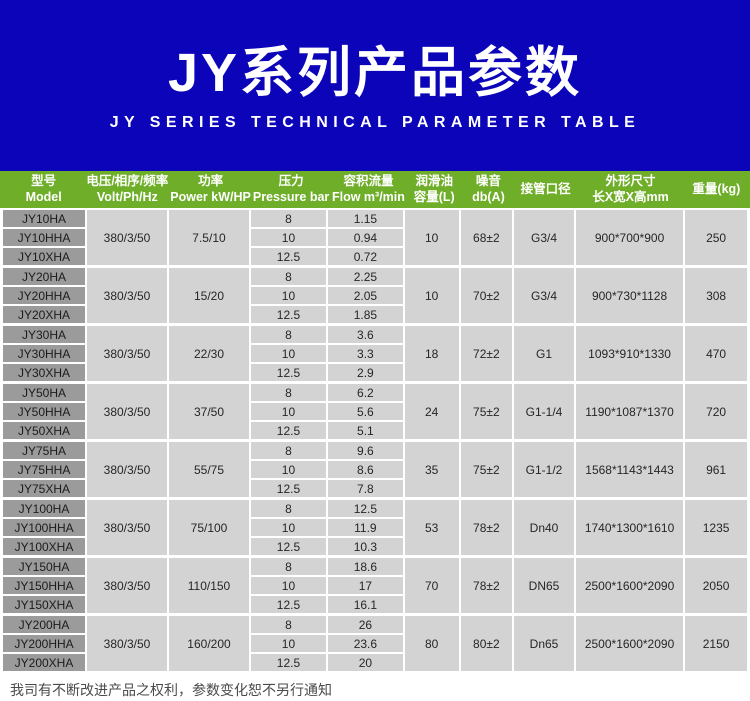  What do you see at coordinates (488, 180) in the screenshot?
I see `column-header-zh: 噪音` at bounding box center [488, 180].